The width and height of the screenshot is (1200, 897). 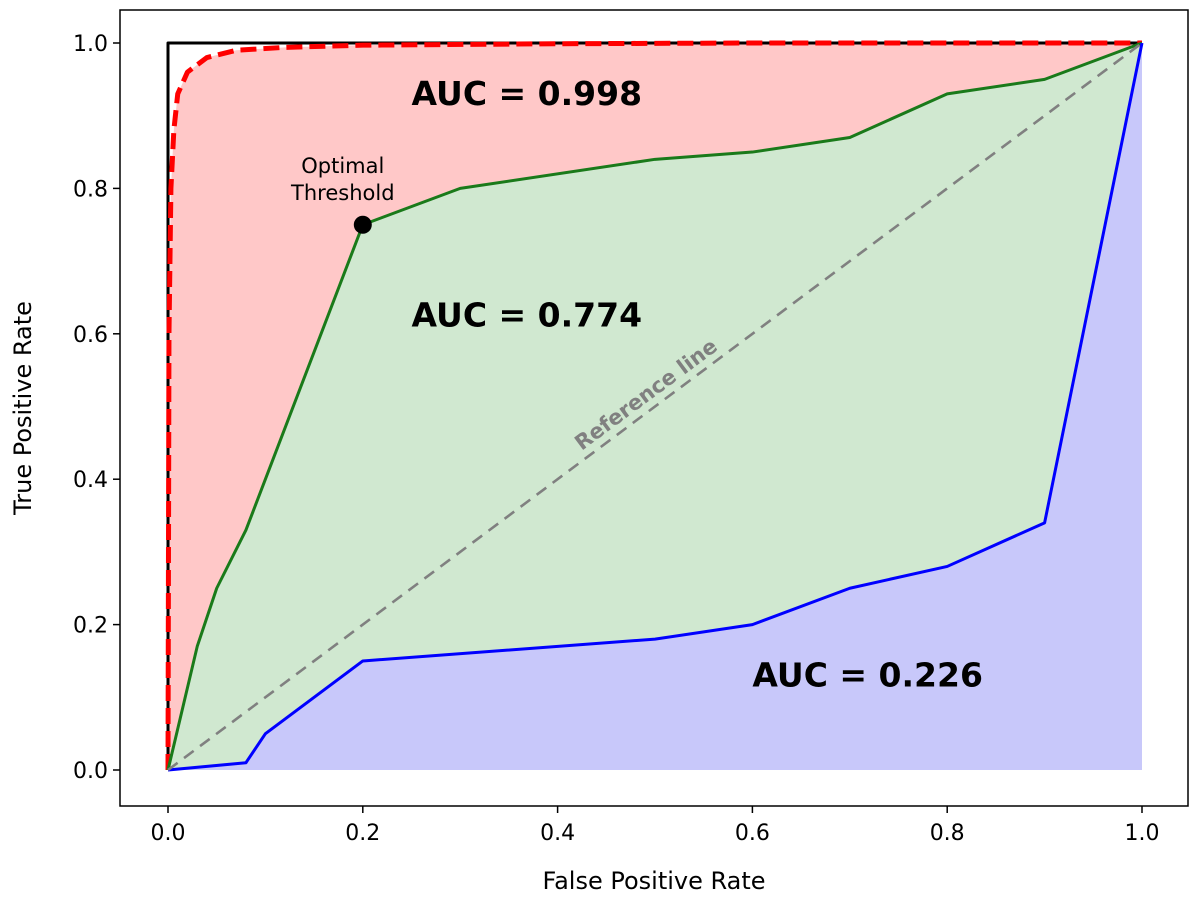 I want to click on auc-label-red: AUC = 0.998, so click(x=527, y=93).